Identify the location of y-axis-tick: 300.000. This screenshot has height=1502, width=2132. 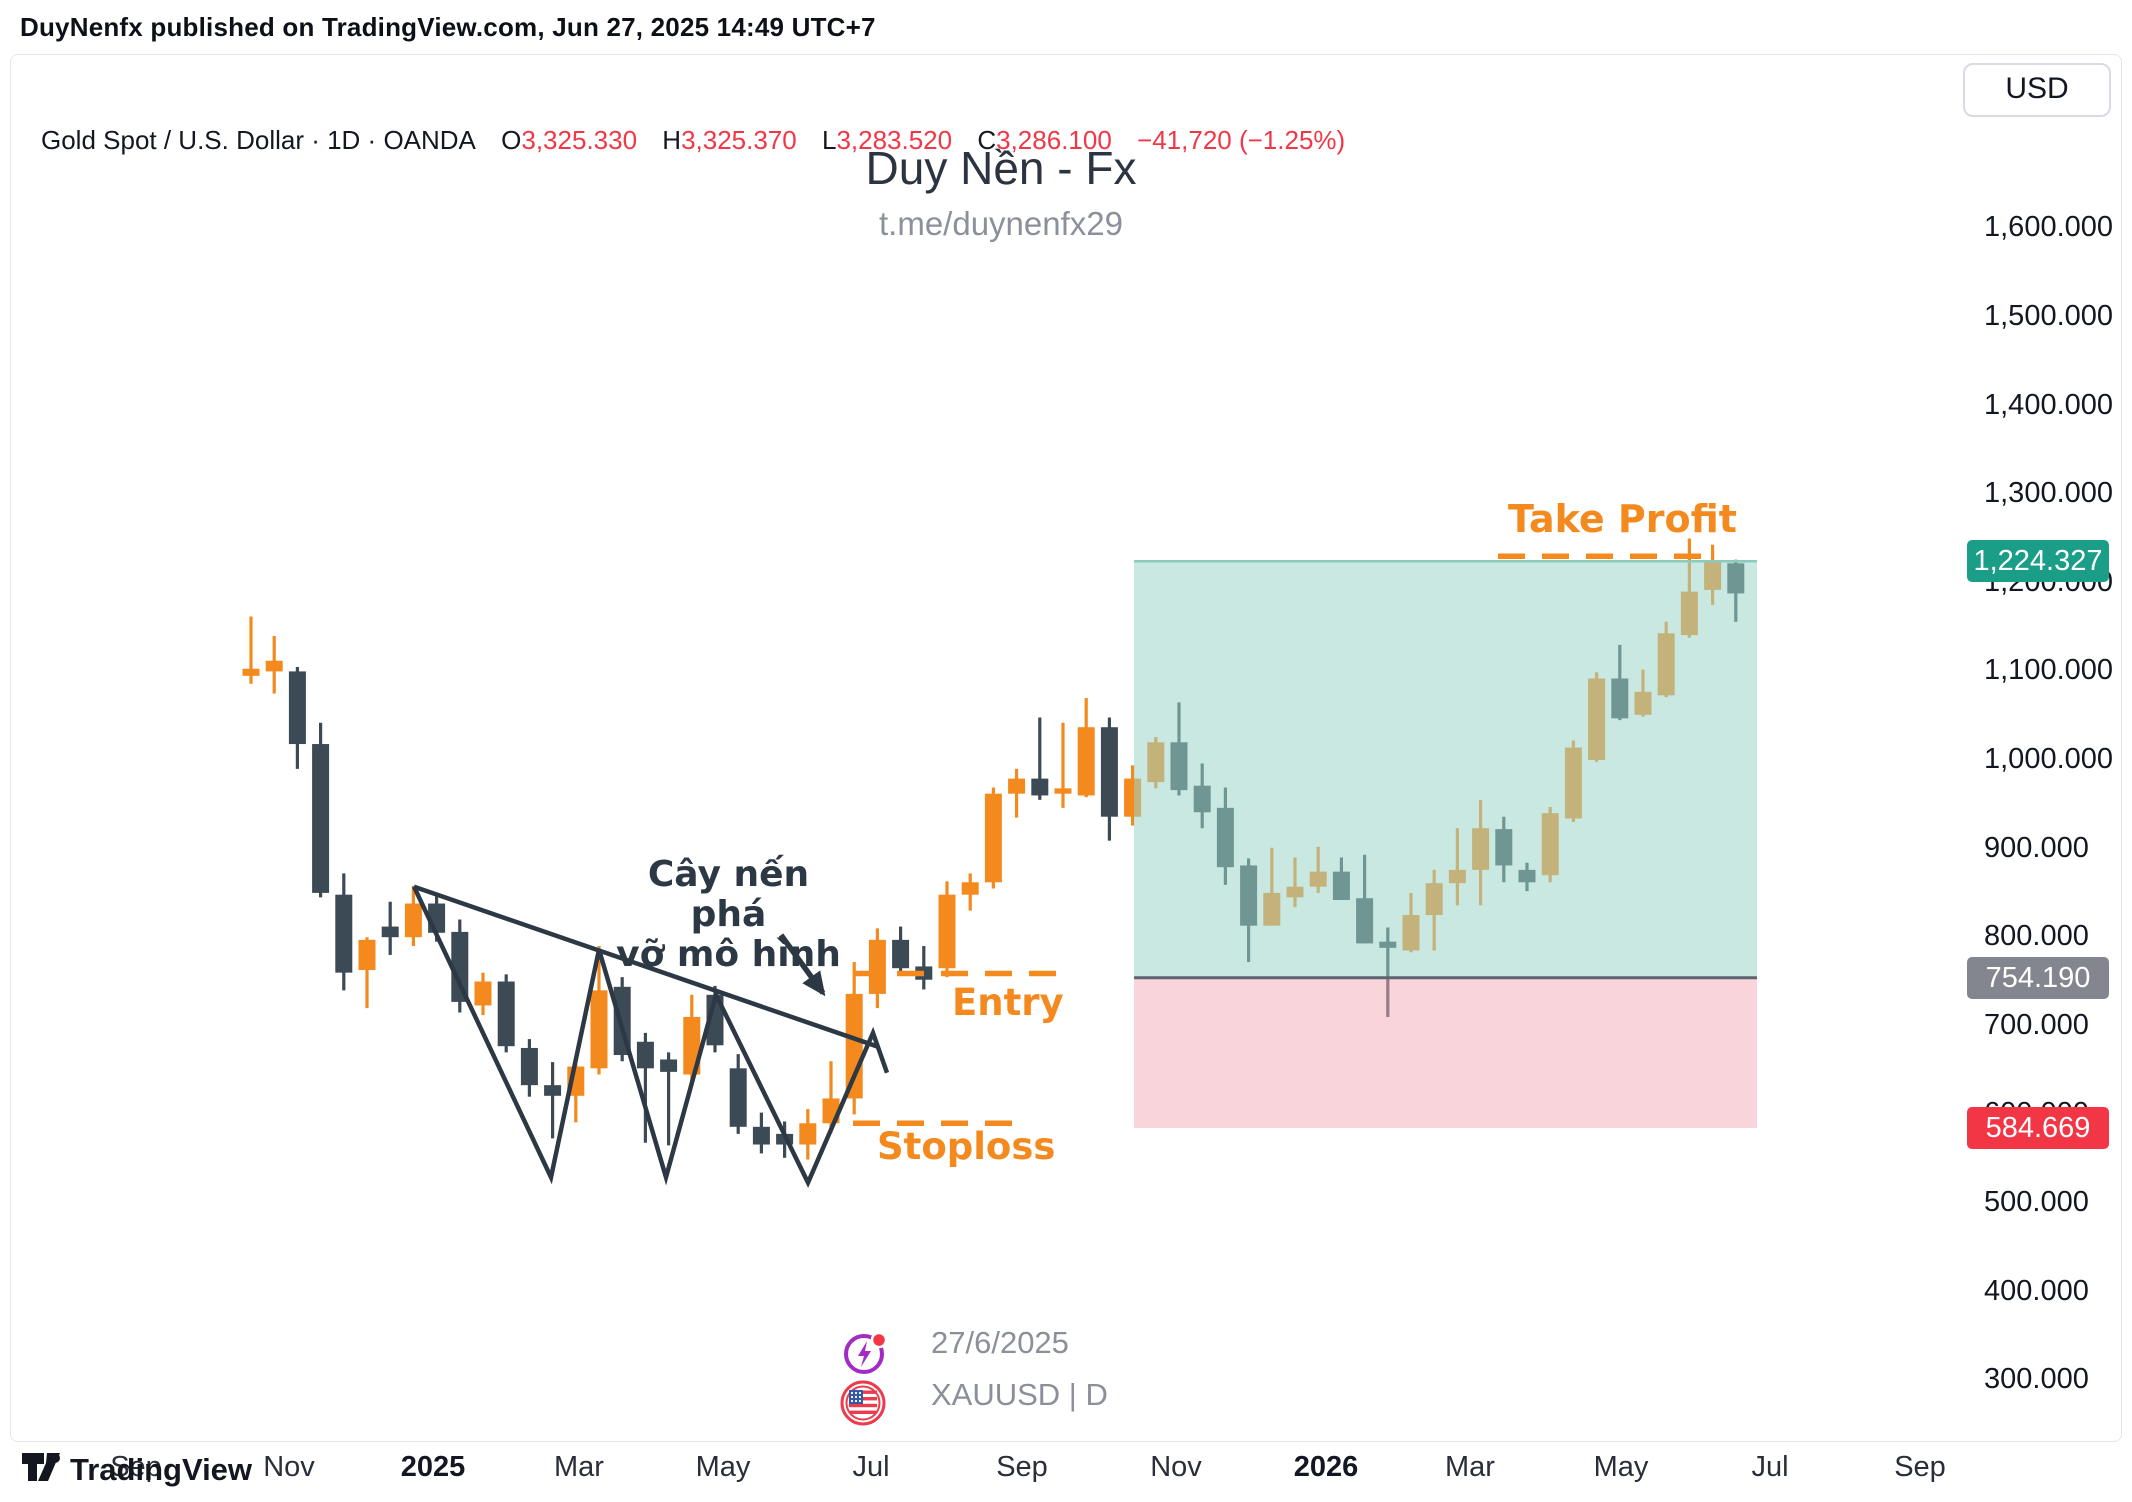
(2036, 1379).